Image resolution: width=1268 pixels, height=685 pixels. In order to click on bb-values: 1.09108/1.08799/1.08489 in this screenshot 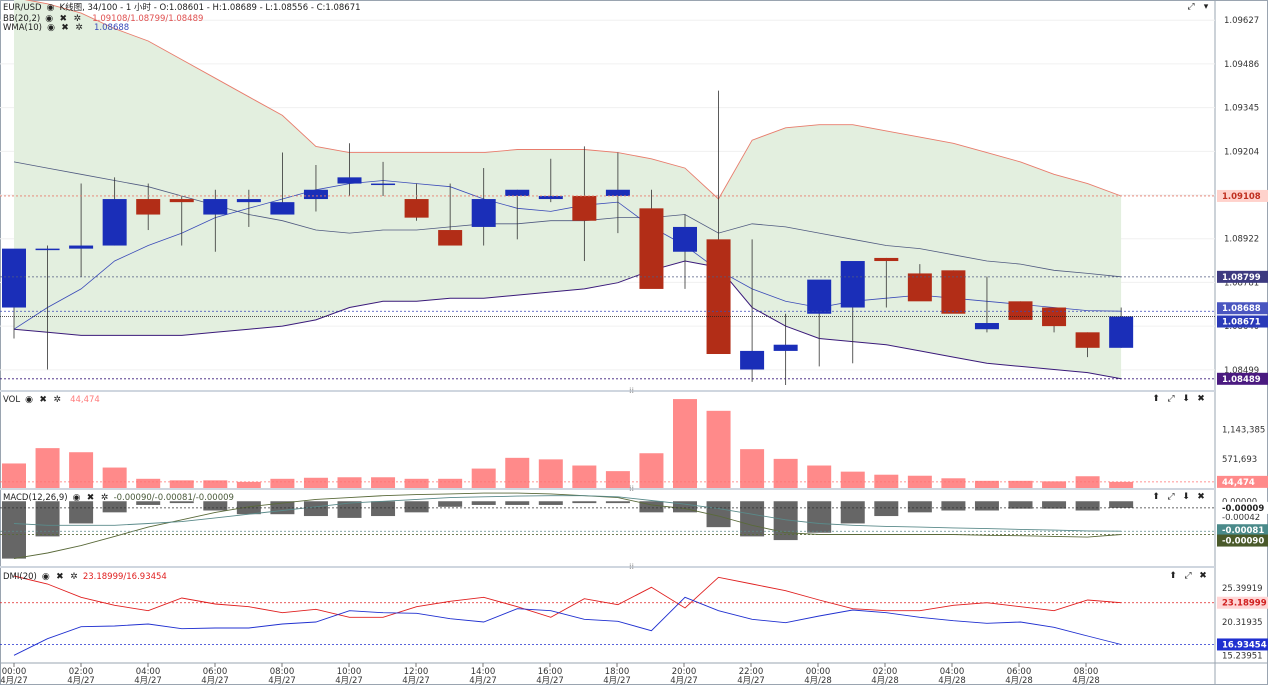, I will do `click(148, 19)`.